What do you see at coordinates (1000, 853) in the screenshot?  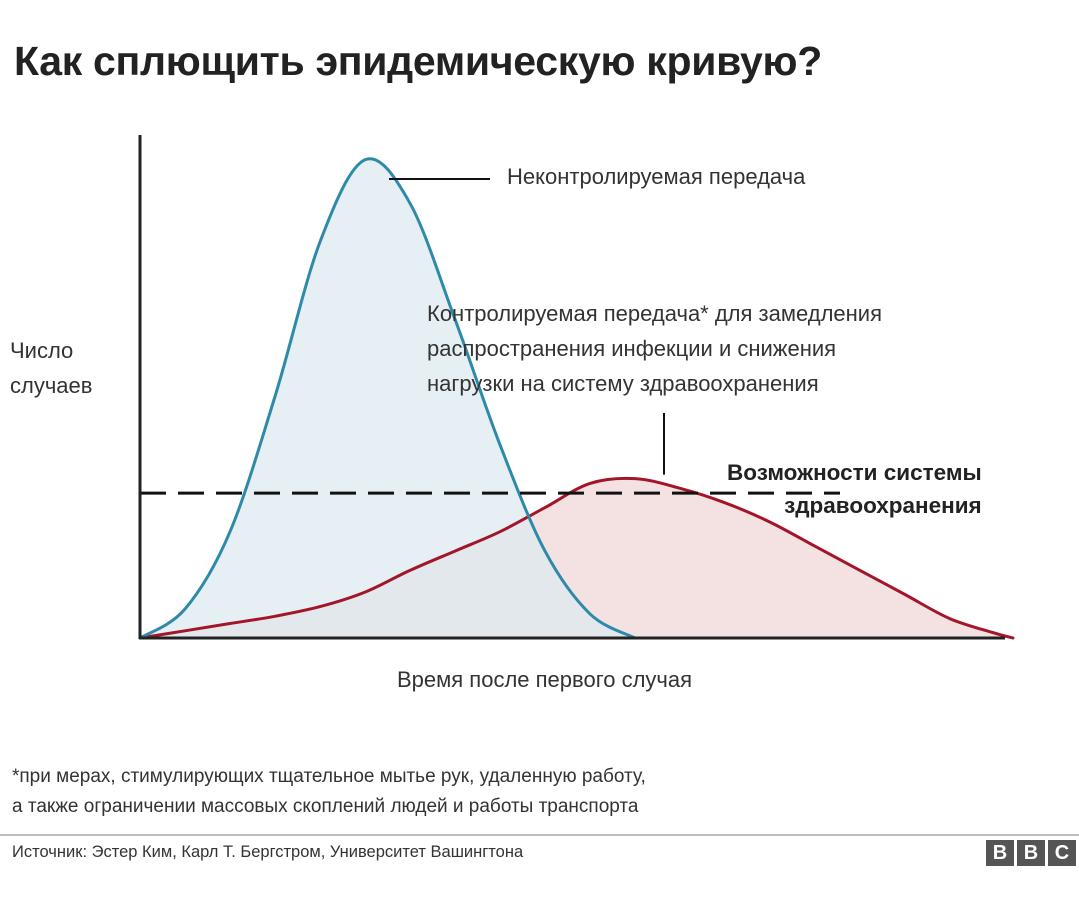 I see `bbc-logo-letter-1: B` at bounding box center [1000, 853].